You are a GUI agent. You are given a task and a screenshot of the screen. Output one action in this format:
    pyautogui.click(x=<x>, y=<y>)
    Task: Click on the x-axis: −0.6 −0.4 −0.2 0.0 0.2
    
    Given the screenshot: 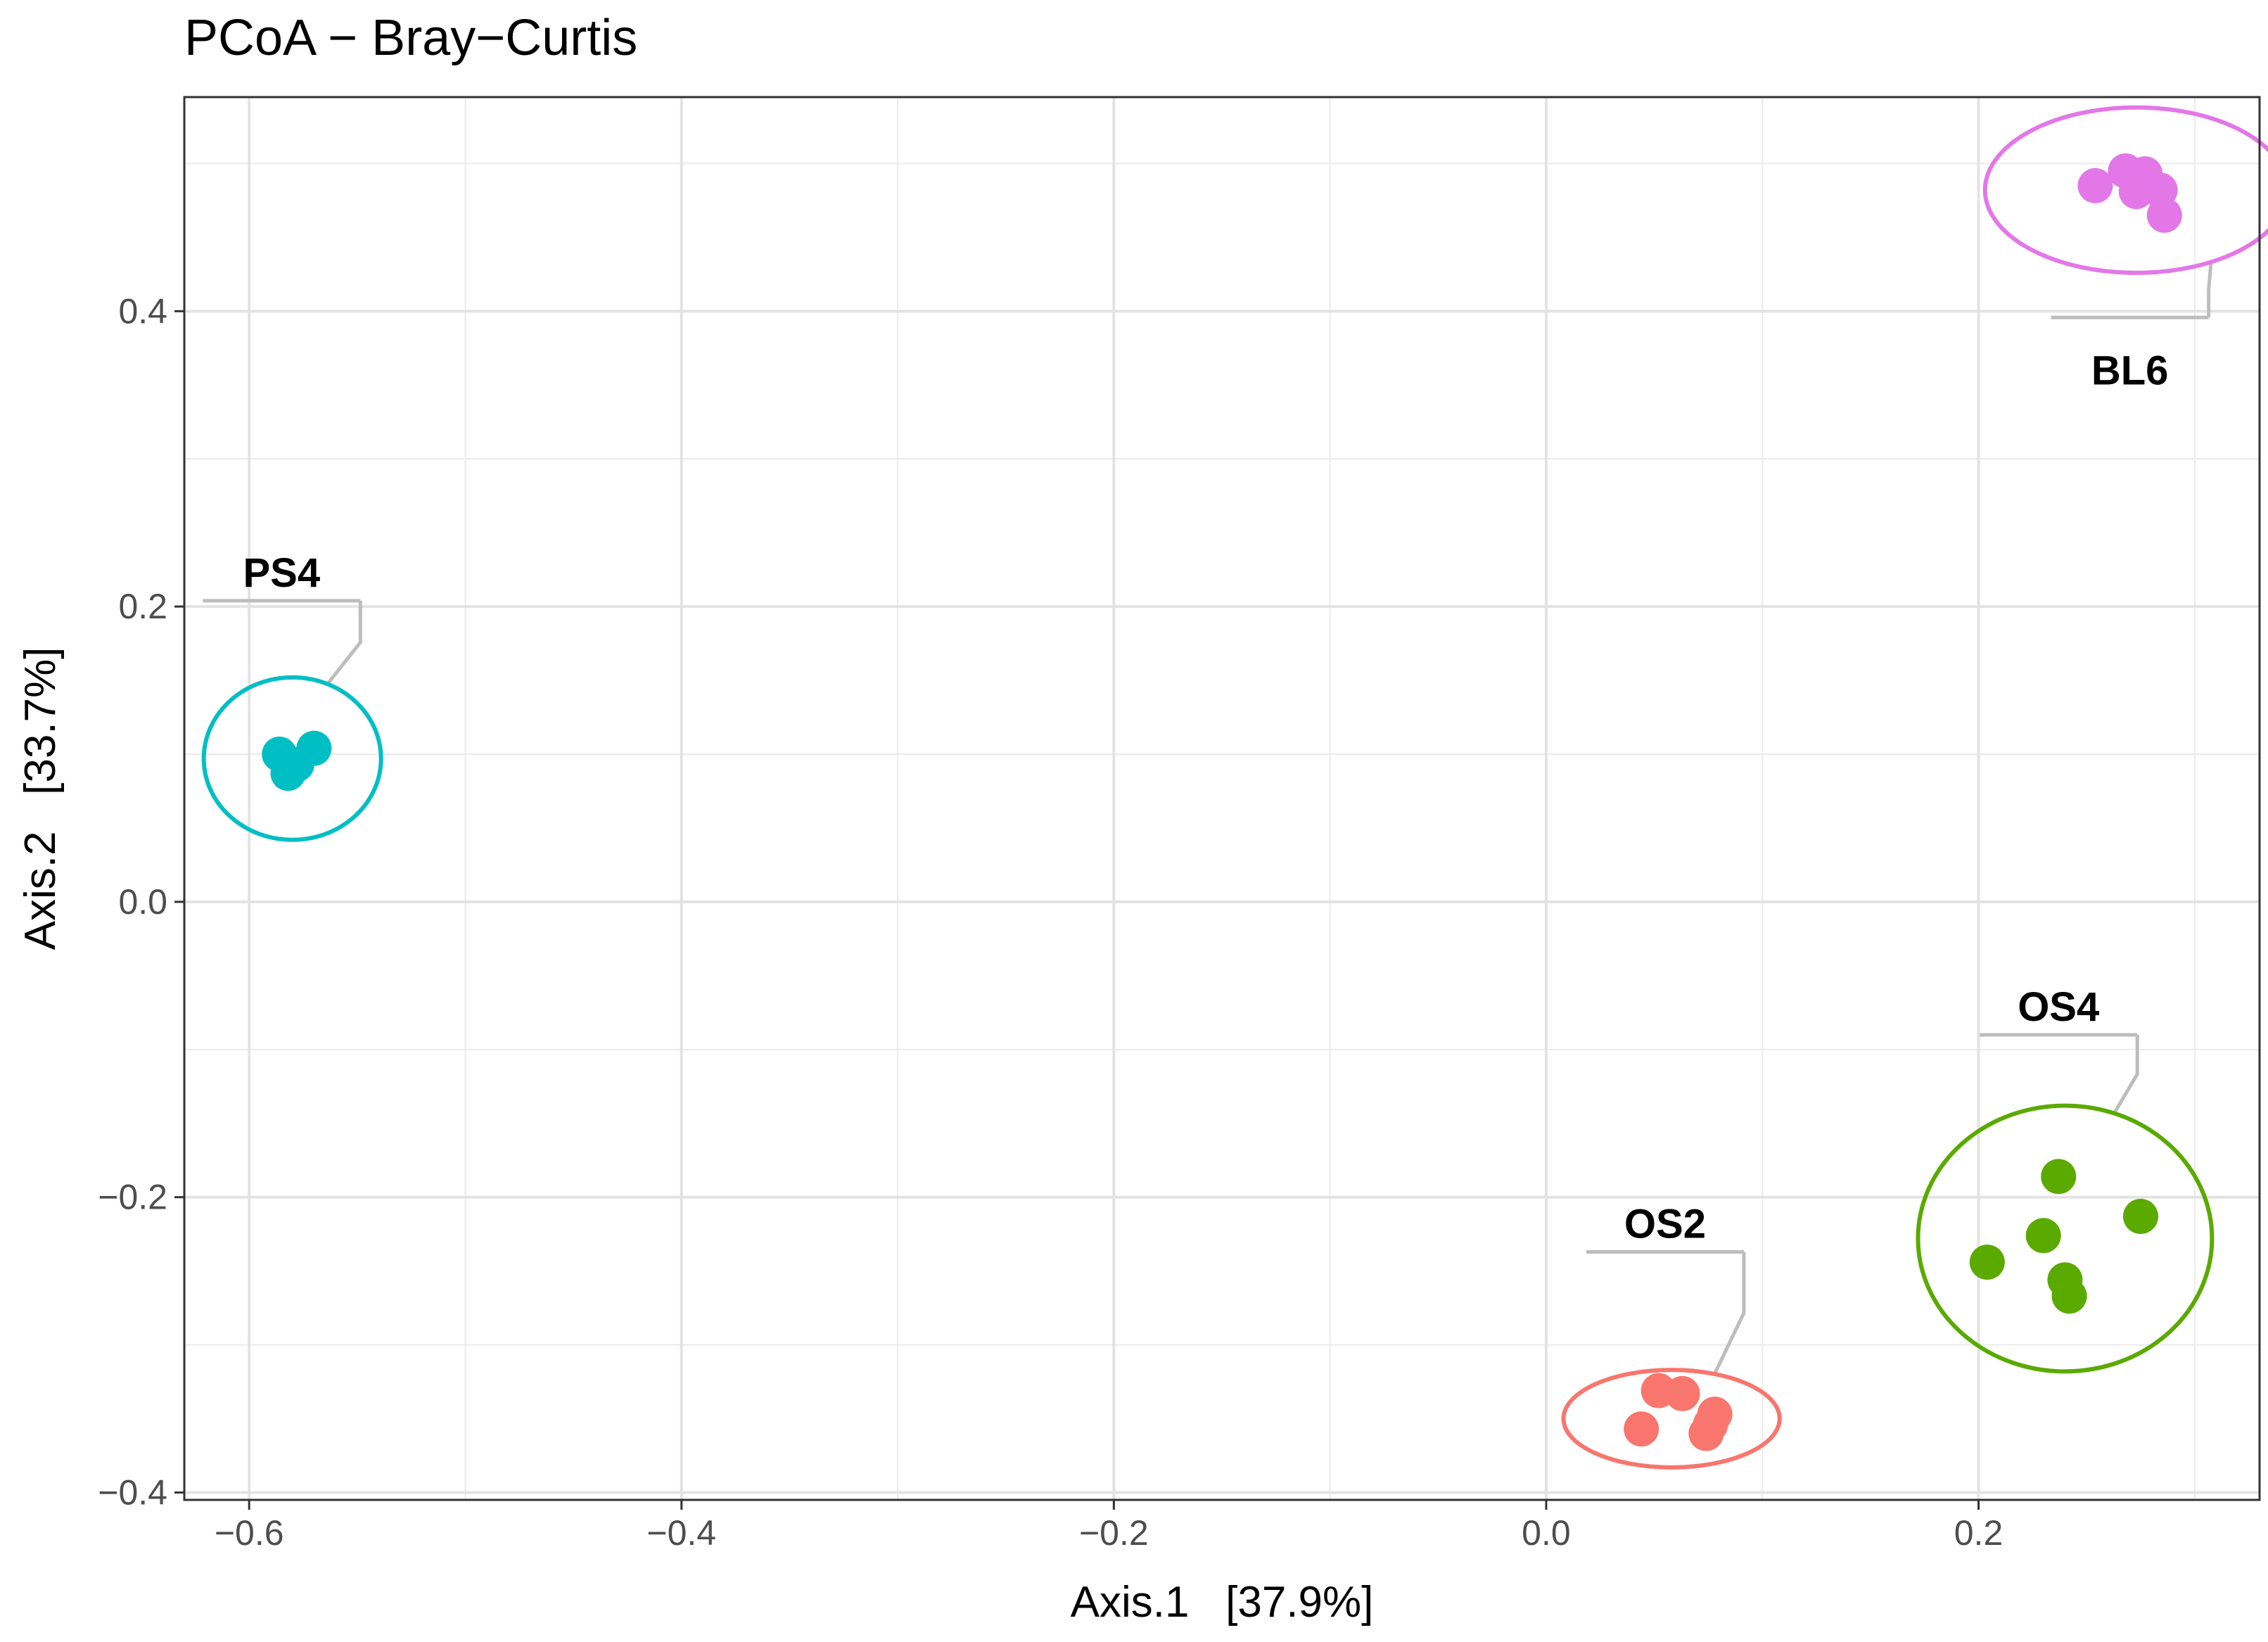 What is the action you would take?
    pyautogui.click(x=1109, y=1527)
    